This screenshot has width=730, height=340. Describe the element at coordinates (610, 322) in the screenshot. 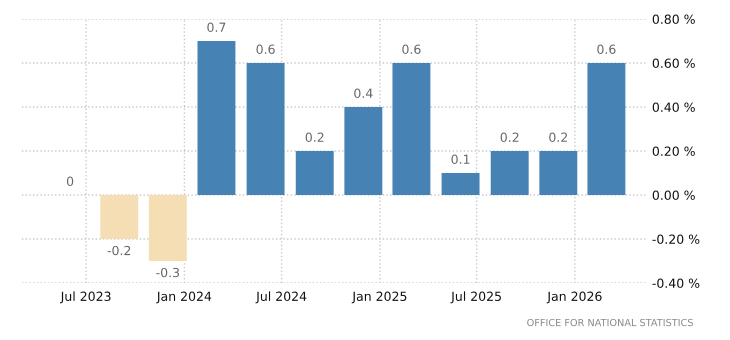

I see `text: OFFICE FOR NATIONAL STATISTICS` at that location.